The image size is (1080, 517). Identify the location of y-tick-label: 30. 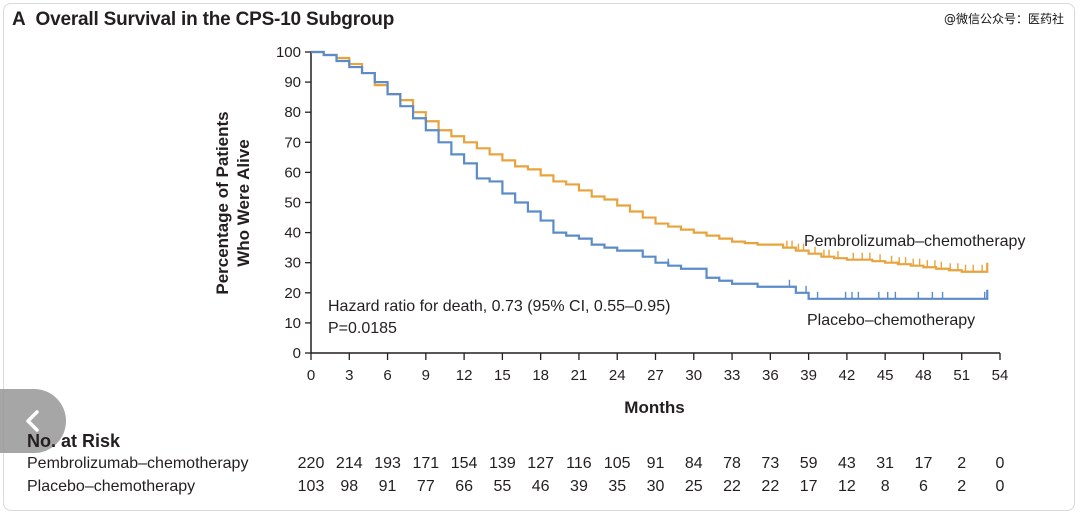
(292, 263).